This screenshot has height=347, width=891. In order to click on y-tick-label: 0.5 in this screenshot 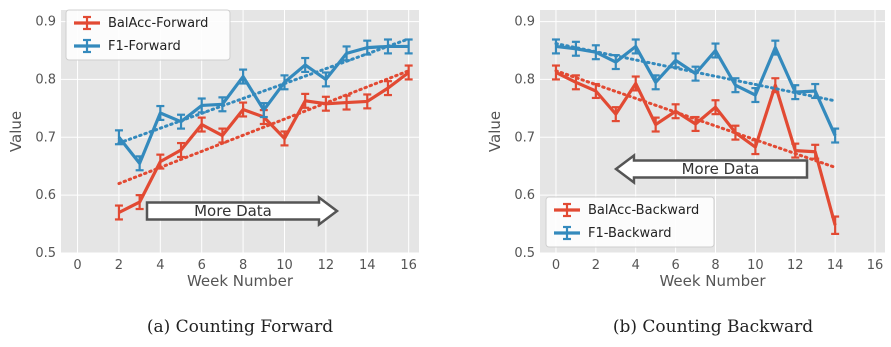, I will do `click(524, 253)`.